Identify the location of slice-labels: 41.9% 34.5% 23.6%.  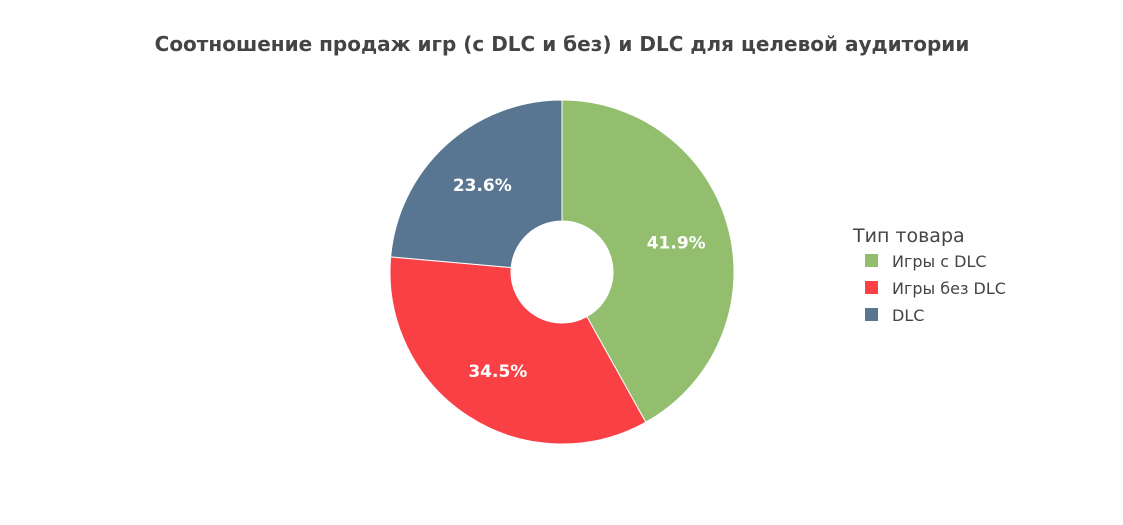
(579, 279).